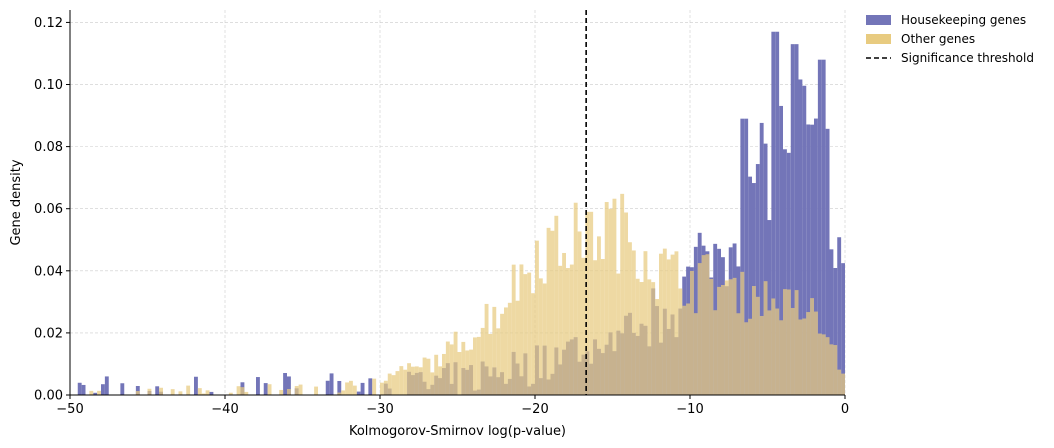 This screenshot has width=1054, height=448. Describe the element at coordinates (878, 20) in the screenshot. I see `legend-swatch` at that location.